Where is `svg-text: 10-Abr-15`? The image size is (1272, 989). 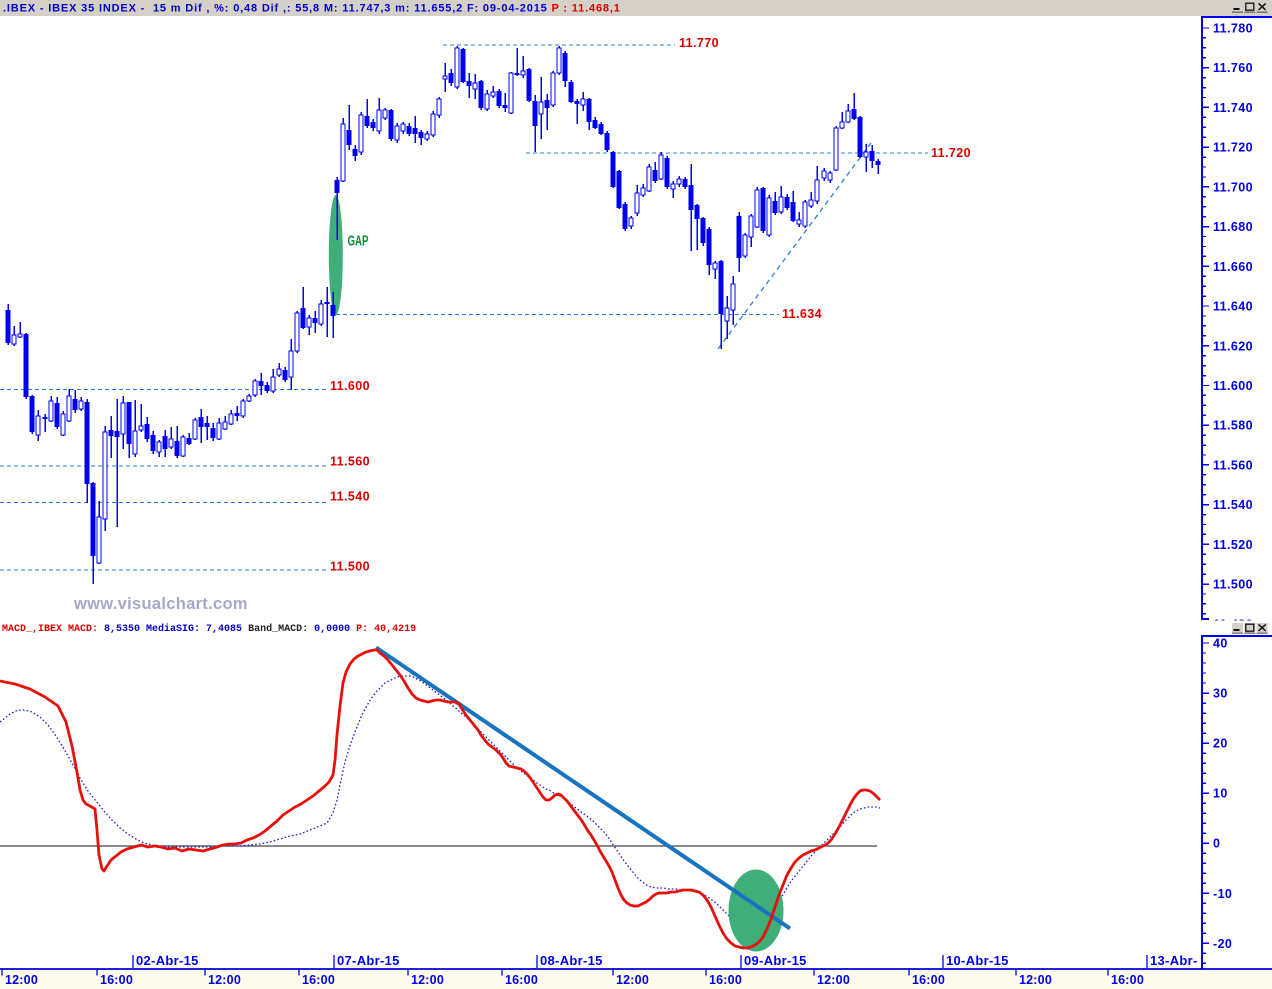 svg-text: 10-Abr-15 is located at coordinates (977, 960).